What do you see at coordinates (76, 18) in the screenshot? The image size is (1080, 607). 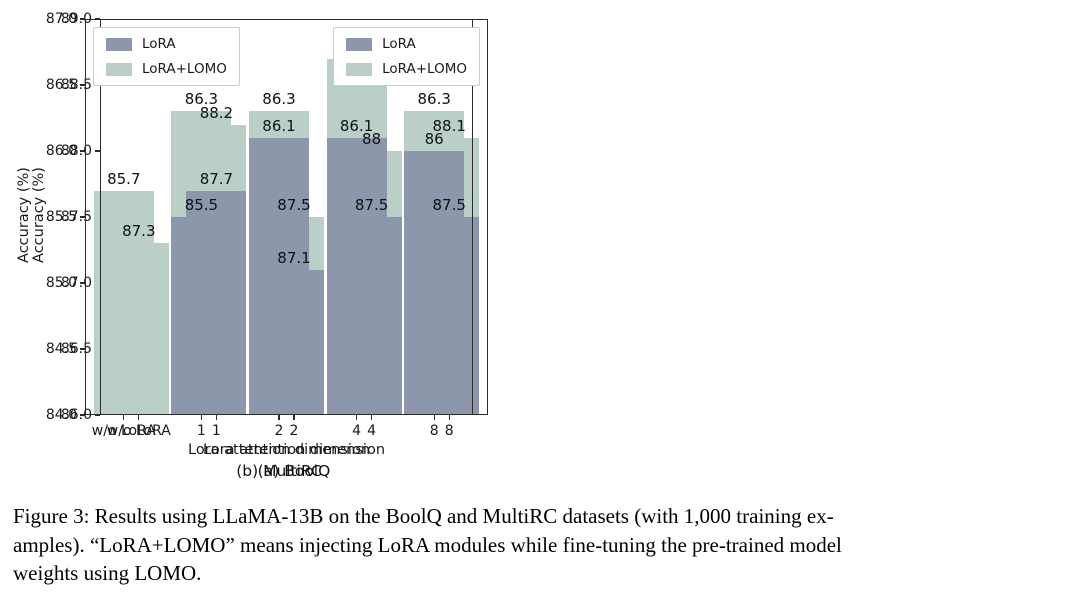 I see `y-tick-label: 89.0` at bounding box center [76, 18].